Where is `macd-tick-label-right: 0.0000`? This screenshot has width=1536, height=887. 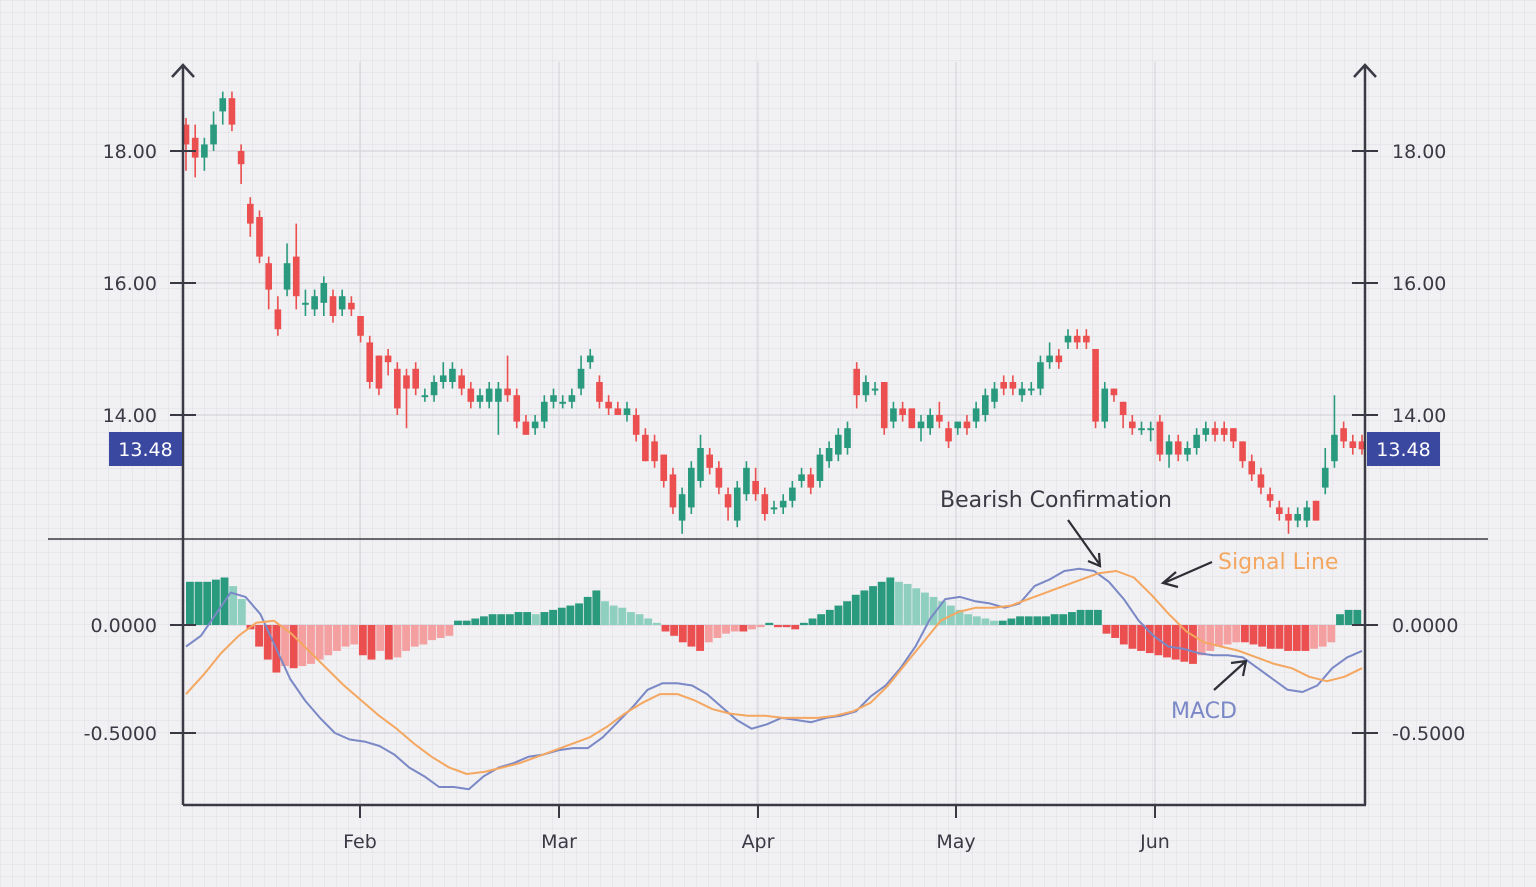
macd-tick-label-right: 0.0000 is located at coordinates (1425, 626).